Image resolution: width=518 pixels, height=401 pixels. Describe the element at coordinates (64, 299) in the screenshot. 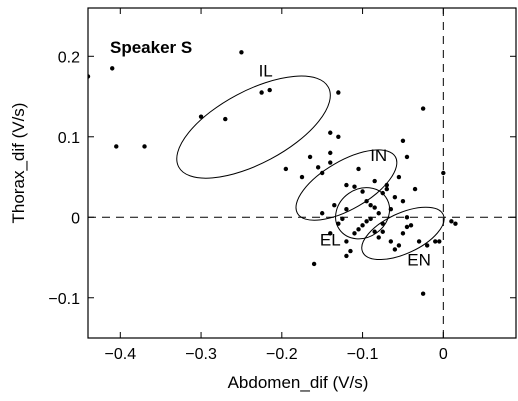

I see `y-tick-label: −0.1` at that location.